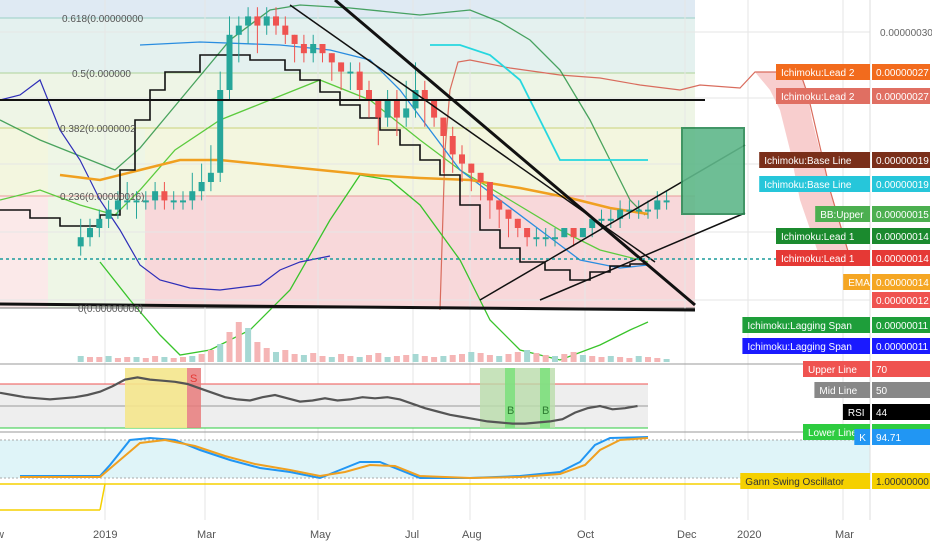 This screenshot has width=932, height=550. I want to click on fib-zone-green-box, so click(96, 218).